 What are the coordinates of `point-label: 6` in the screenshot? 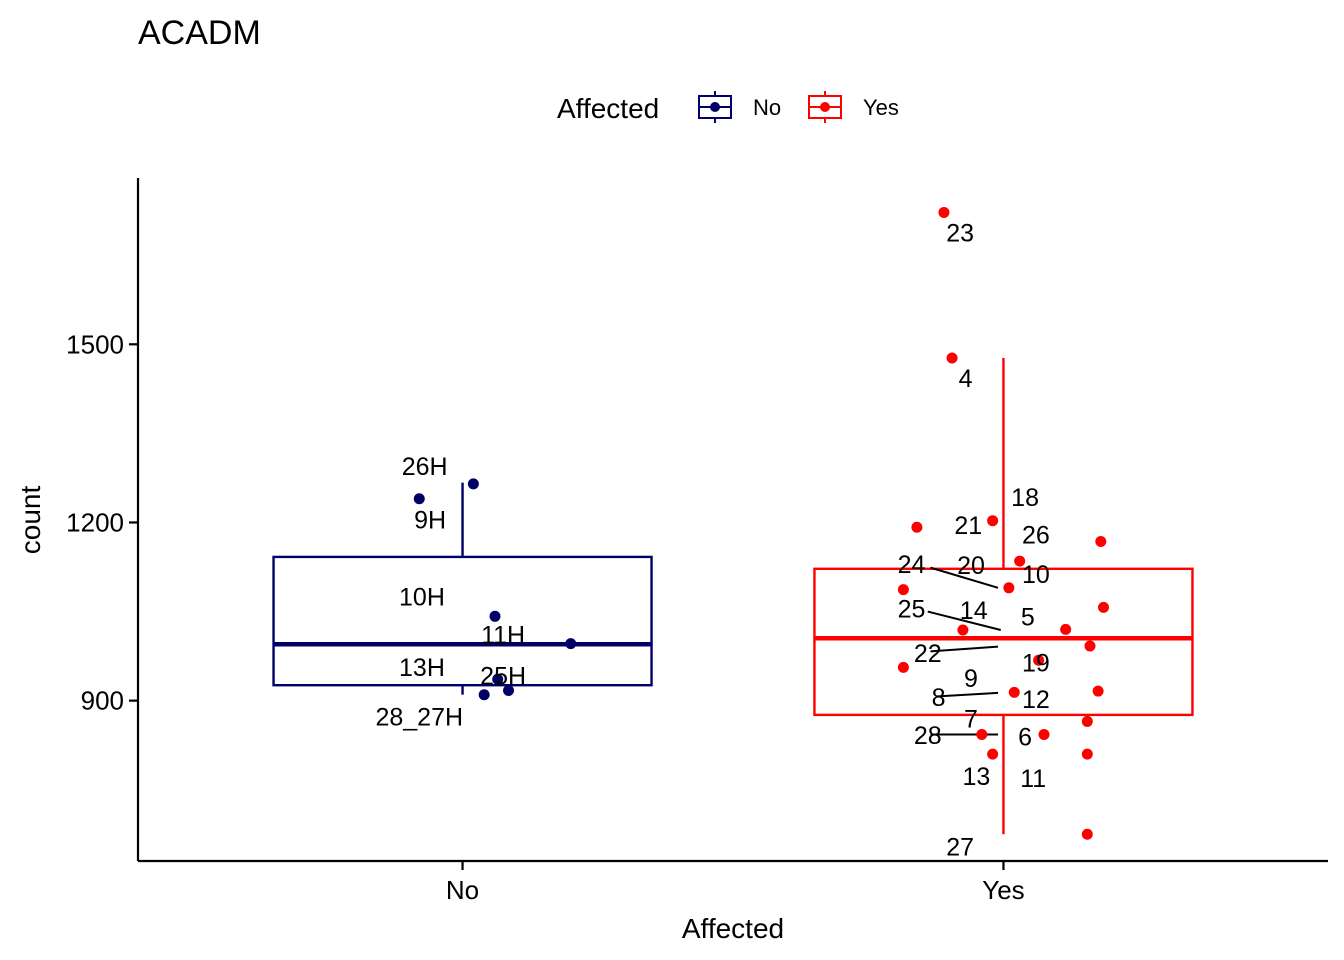 It's located at (1025, 737).